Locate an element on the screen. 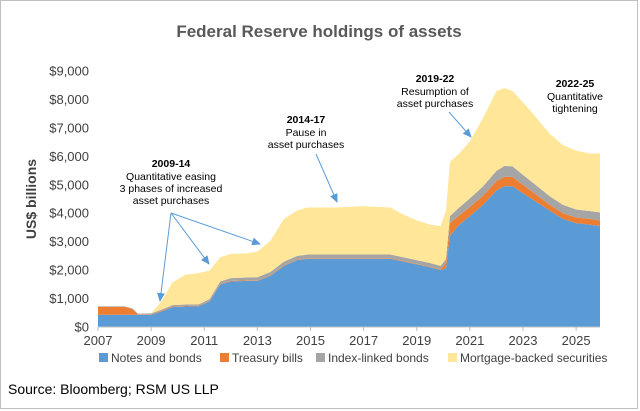 The image size is (640, 411). x-tick-label: 2015 is located at coordinates (310, 340).